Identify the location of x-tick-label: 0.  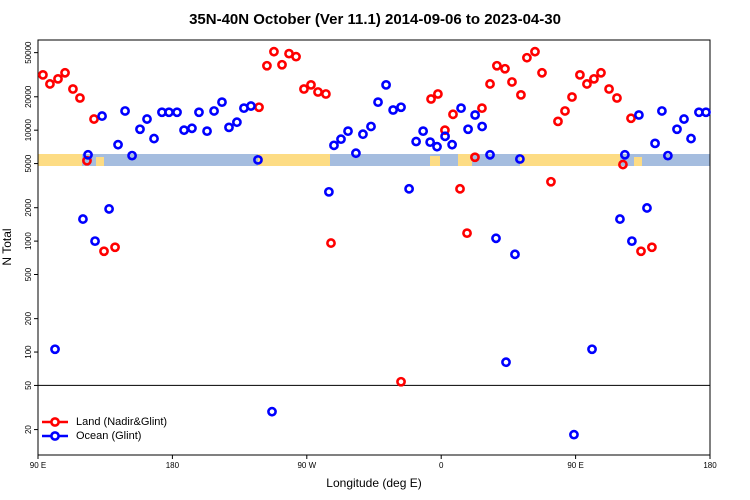
(441, 465).